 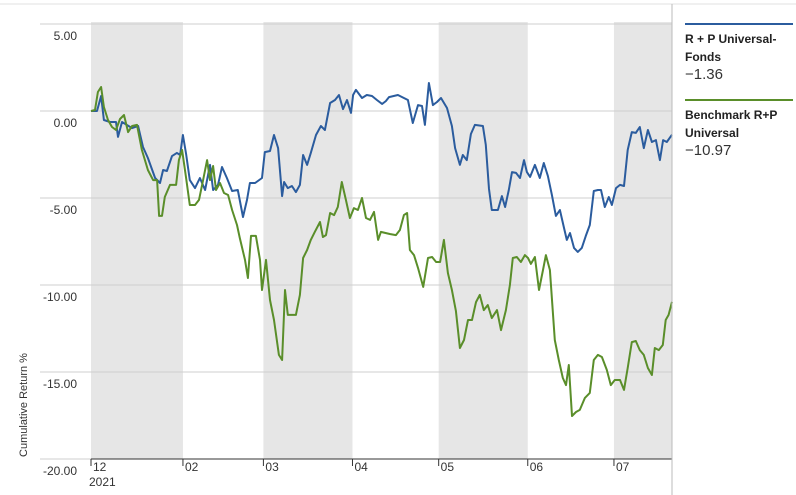 I want to click on legend-value: −1.36, so click(x=704, y=74).